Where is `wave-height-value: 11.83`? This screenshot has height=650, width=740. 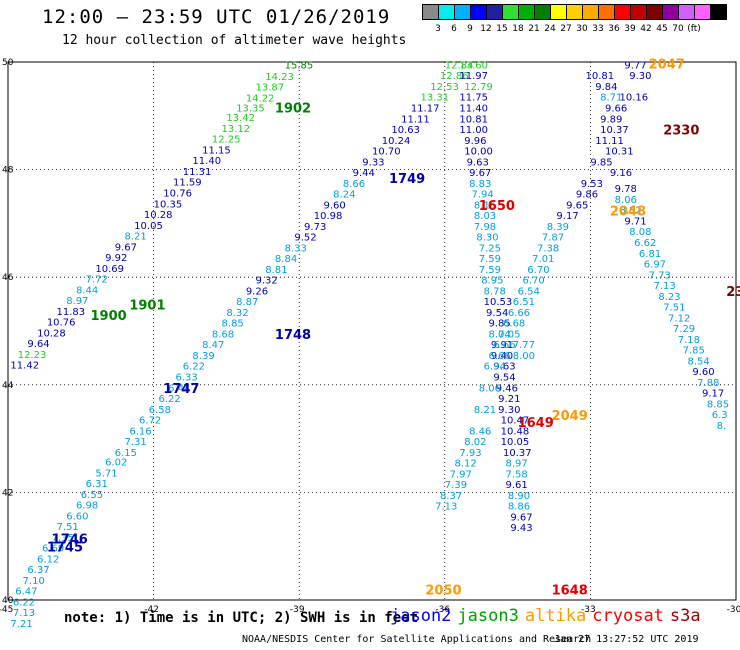
wave-height-value: 11.83 is located at coordinates (71, 312).